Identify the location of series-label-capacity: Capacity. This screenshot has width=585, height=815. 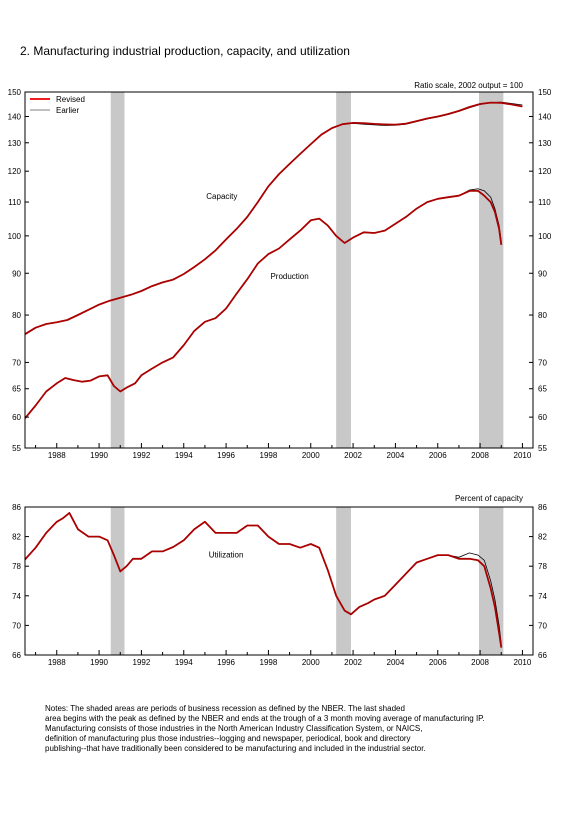
(221, 196).